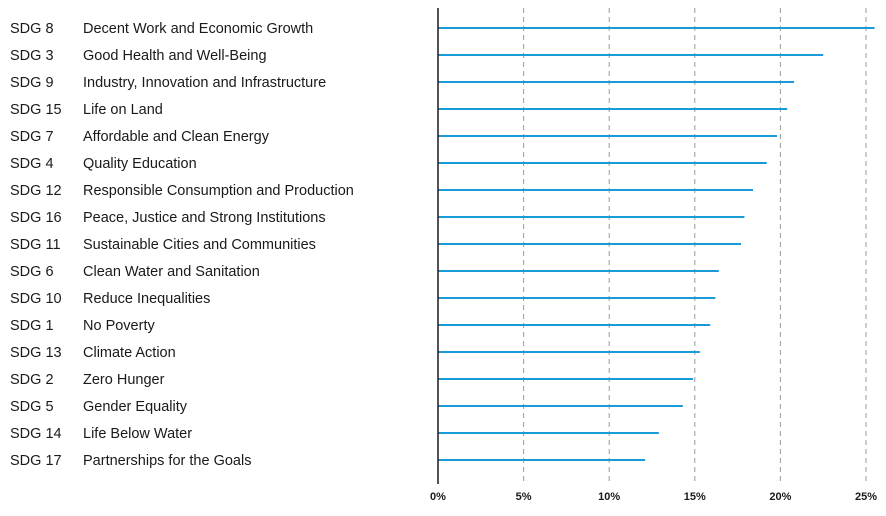  Describe the element at coordinates (866, 497) in the screenshot. I see `x-tick-label-25: 25%` at that location.